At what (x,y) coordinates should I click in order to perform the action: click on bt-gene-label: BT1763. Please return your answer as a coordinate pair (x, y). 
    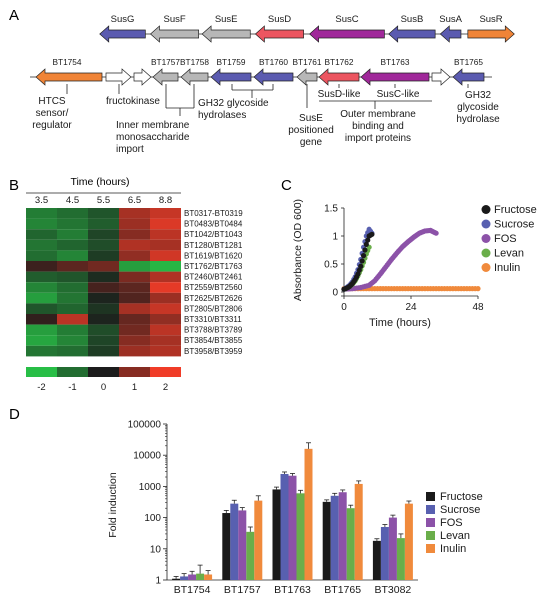
    Looking at the image, I should click on (394, 62).